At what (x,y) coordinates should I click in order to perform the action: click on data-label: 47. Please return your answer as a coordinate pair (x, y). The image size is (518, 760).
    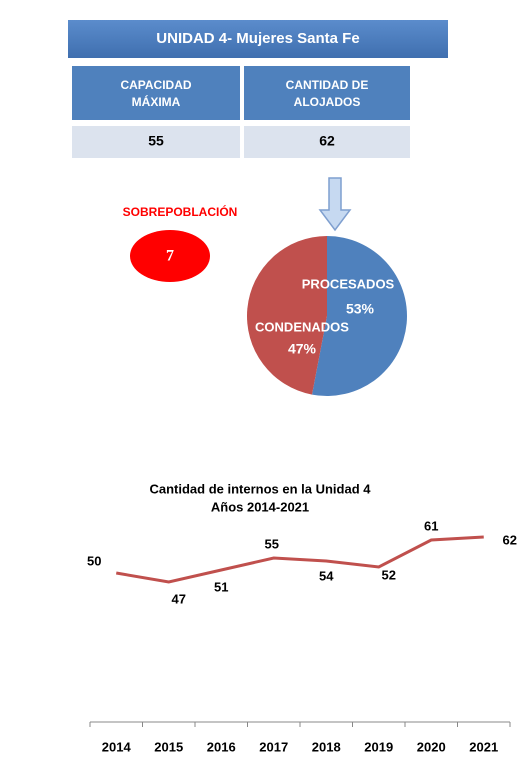
    Looking at the image, I should click on (179, 598).